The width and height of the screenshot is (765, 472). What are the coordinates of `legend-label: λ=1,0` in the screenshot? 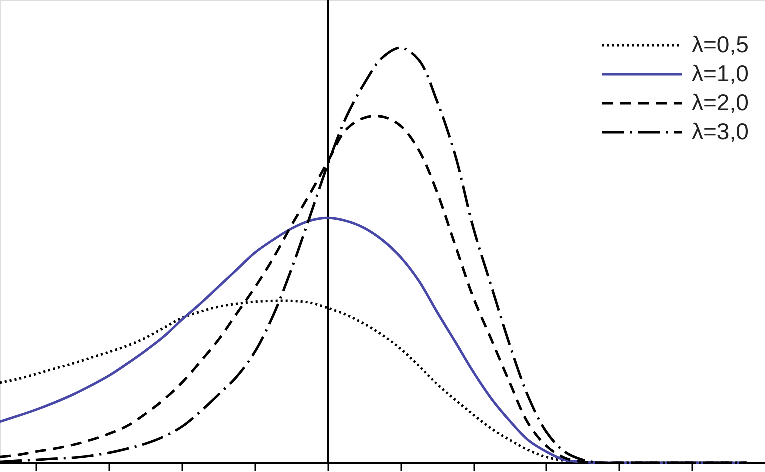 It's located at (720, 73).